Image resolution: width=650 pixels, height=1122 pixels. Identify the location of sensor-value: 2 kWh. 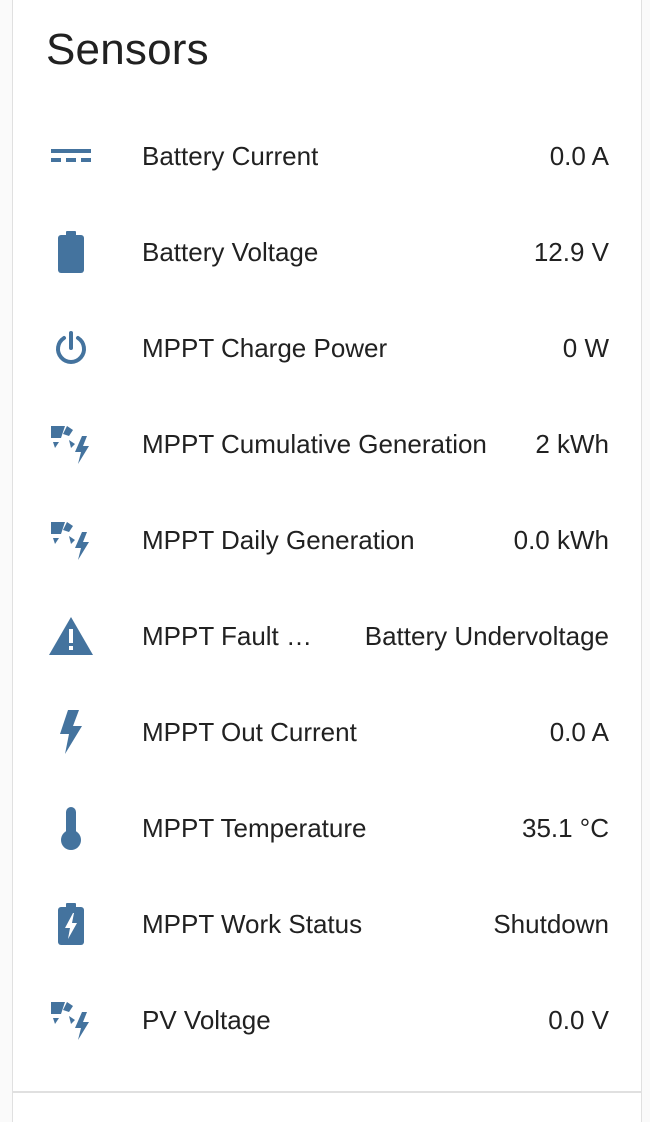
(572, 444).